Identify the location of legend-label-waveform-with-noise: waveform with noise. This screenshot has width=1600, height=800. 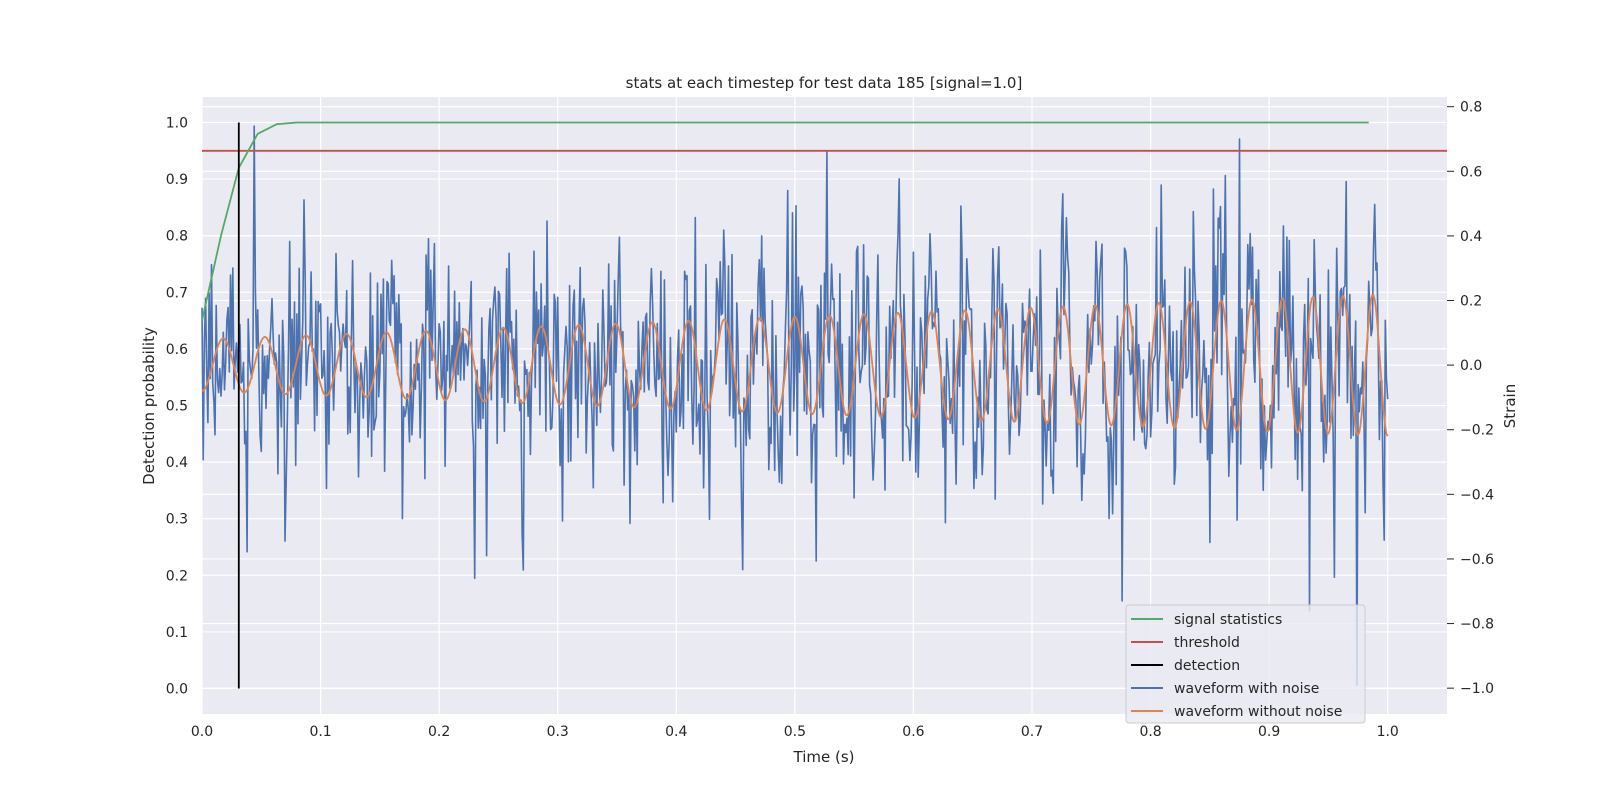
(1246, 689).